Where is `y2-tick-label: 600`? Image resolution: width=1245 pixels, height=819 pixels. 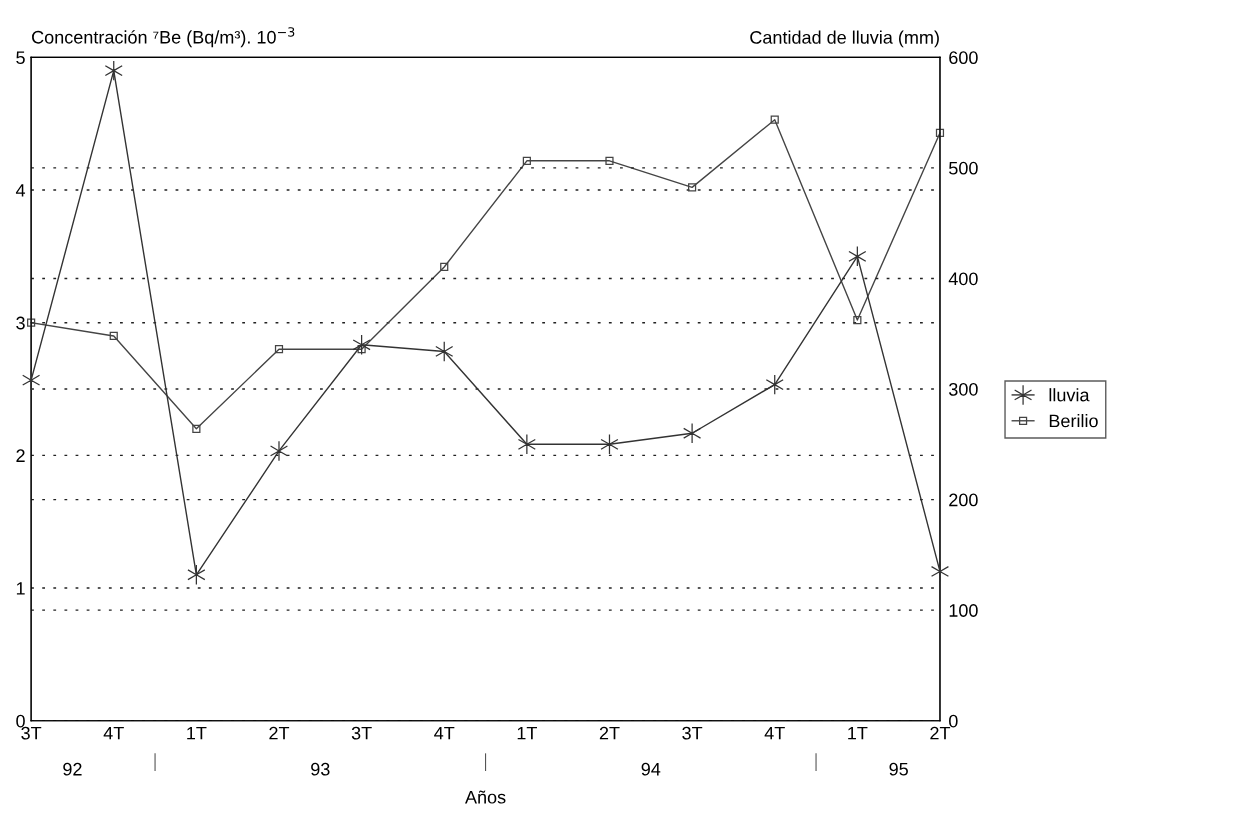
y2-tick-label: 600 is located at coordinates (963, 58).